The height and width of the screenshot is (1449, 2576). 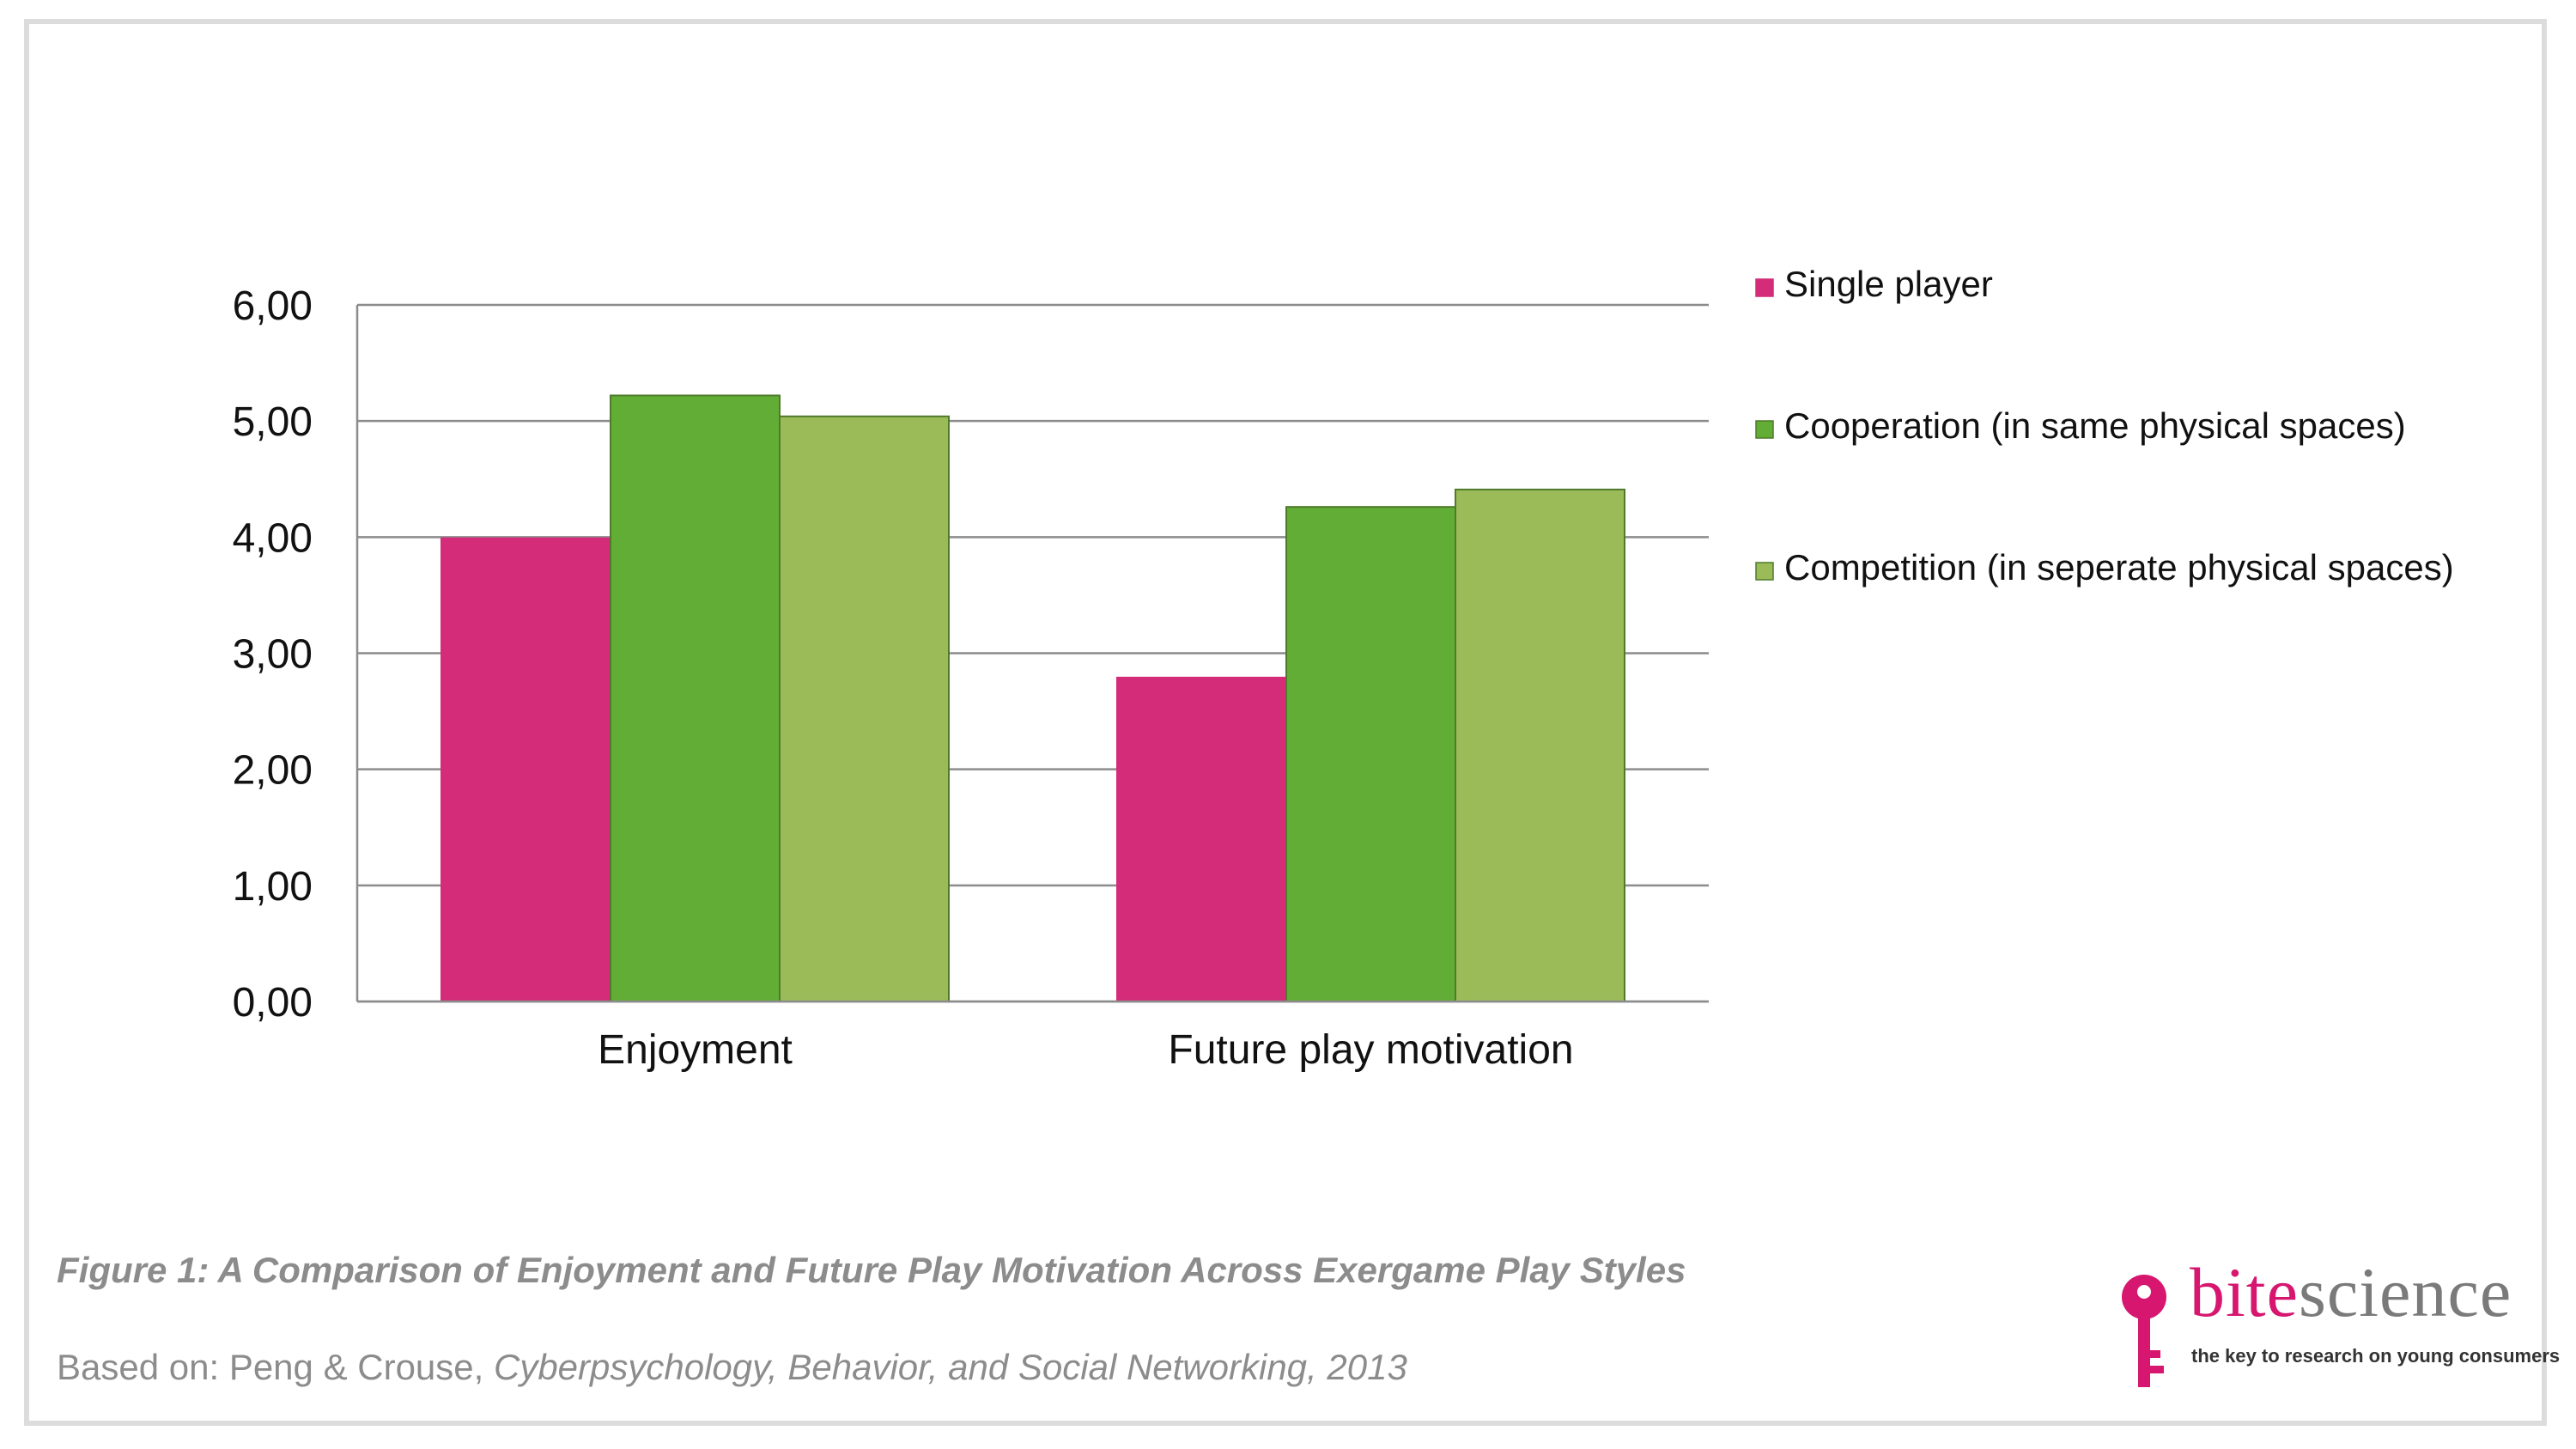 I want to click on brand-name-part2: science, so click(x=2405, y=1292).